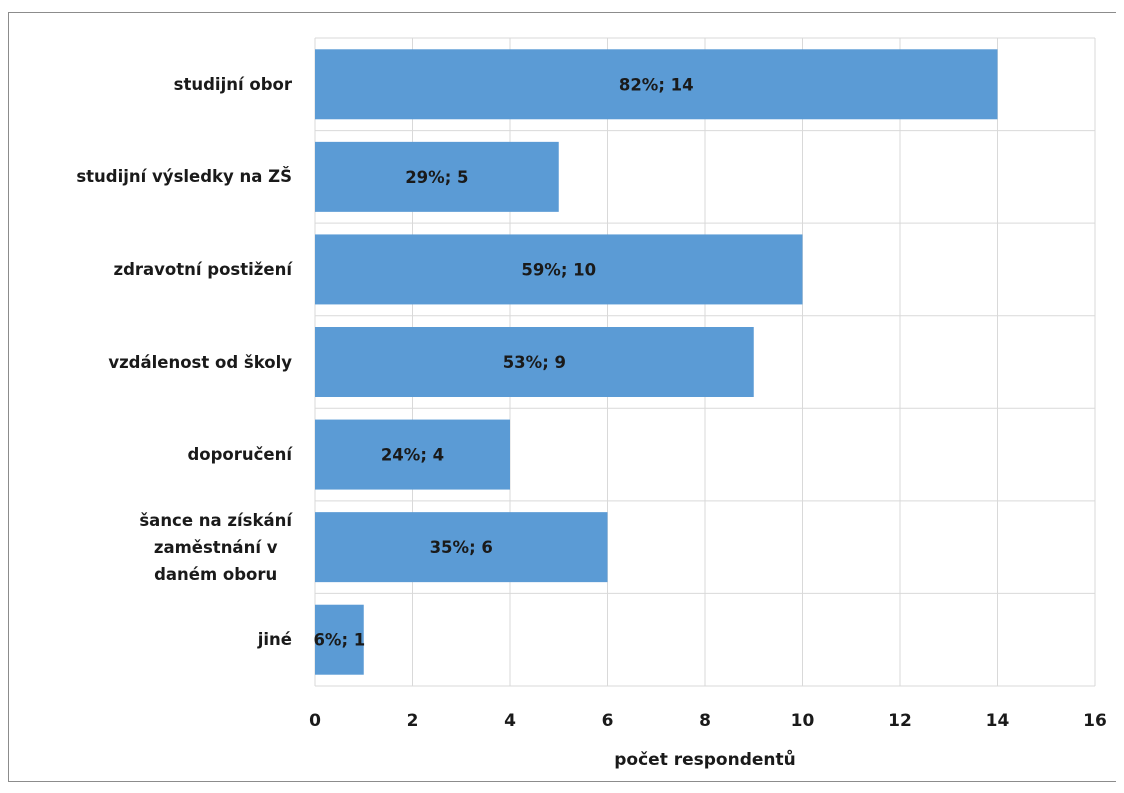 The height and width of the screenshot is (793, 1124). What do you see at coordinates (315, 721) in the screenshot?
I see `x-tick-label: 0` at bounding box center [315, 721].